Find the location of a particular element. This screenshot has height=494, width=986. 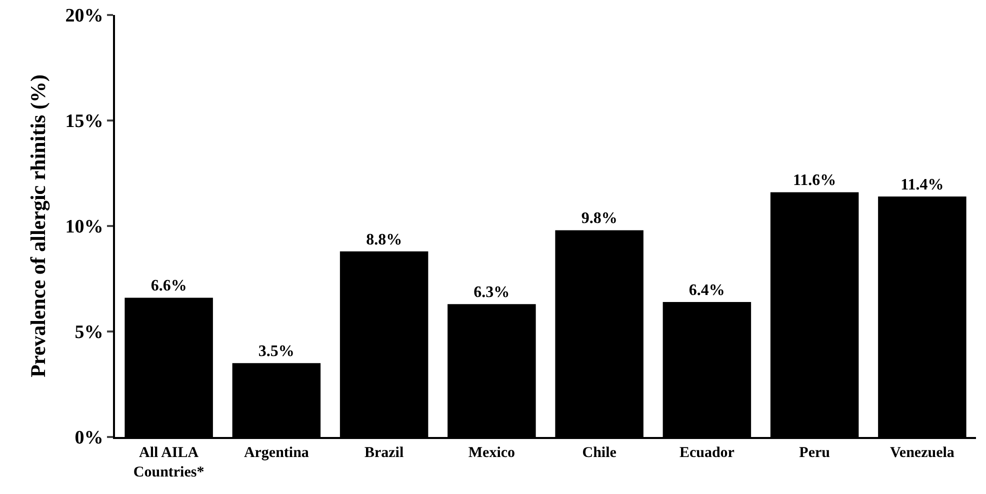

x-tick-label: Ecuador is located at coordinates (707, 453).